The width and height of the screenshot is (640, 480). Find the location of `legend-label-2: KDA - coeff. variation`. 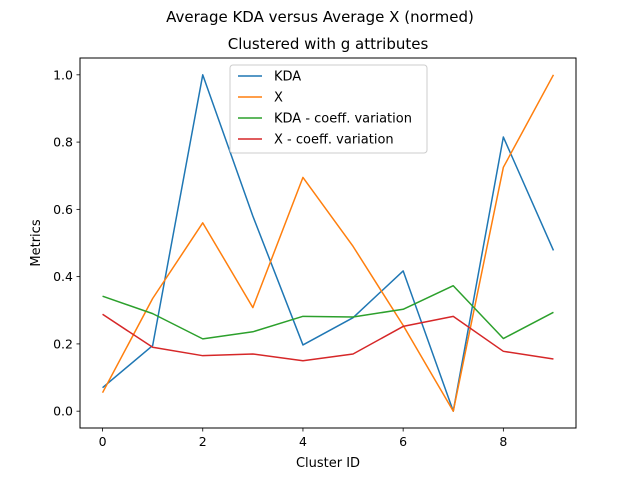

legend-label-2: KDA - coeff. variation is located at coordinates (343, 119).